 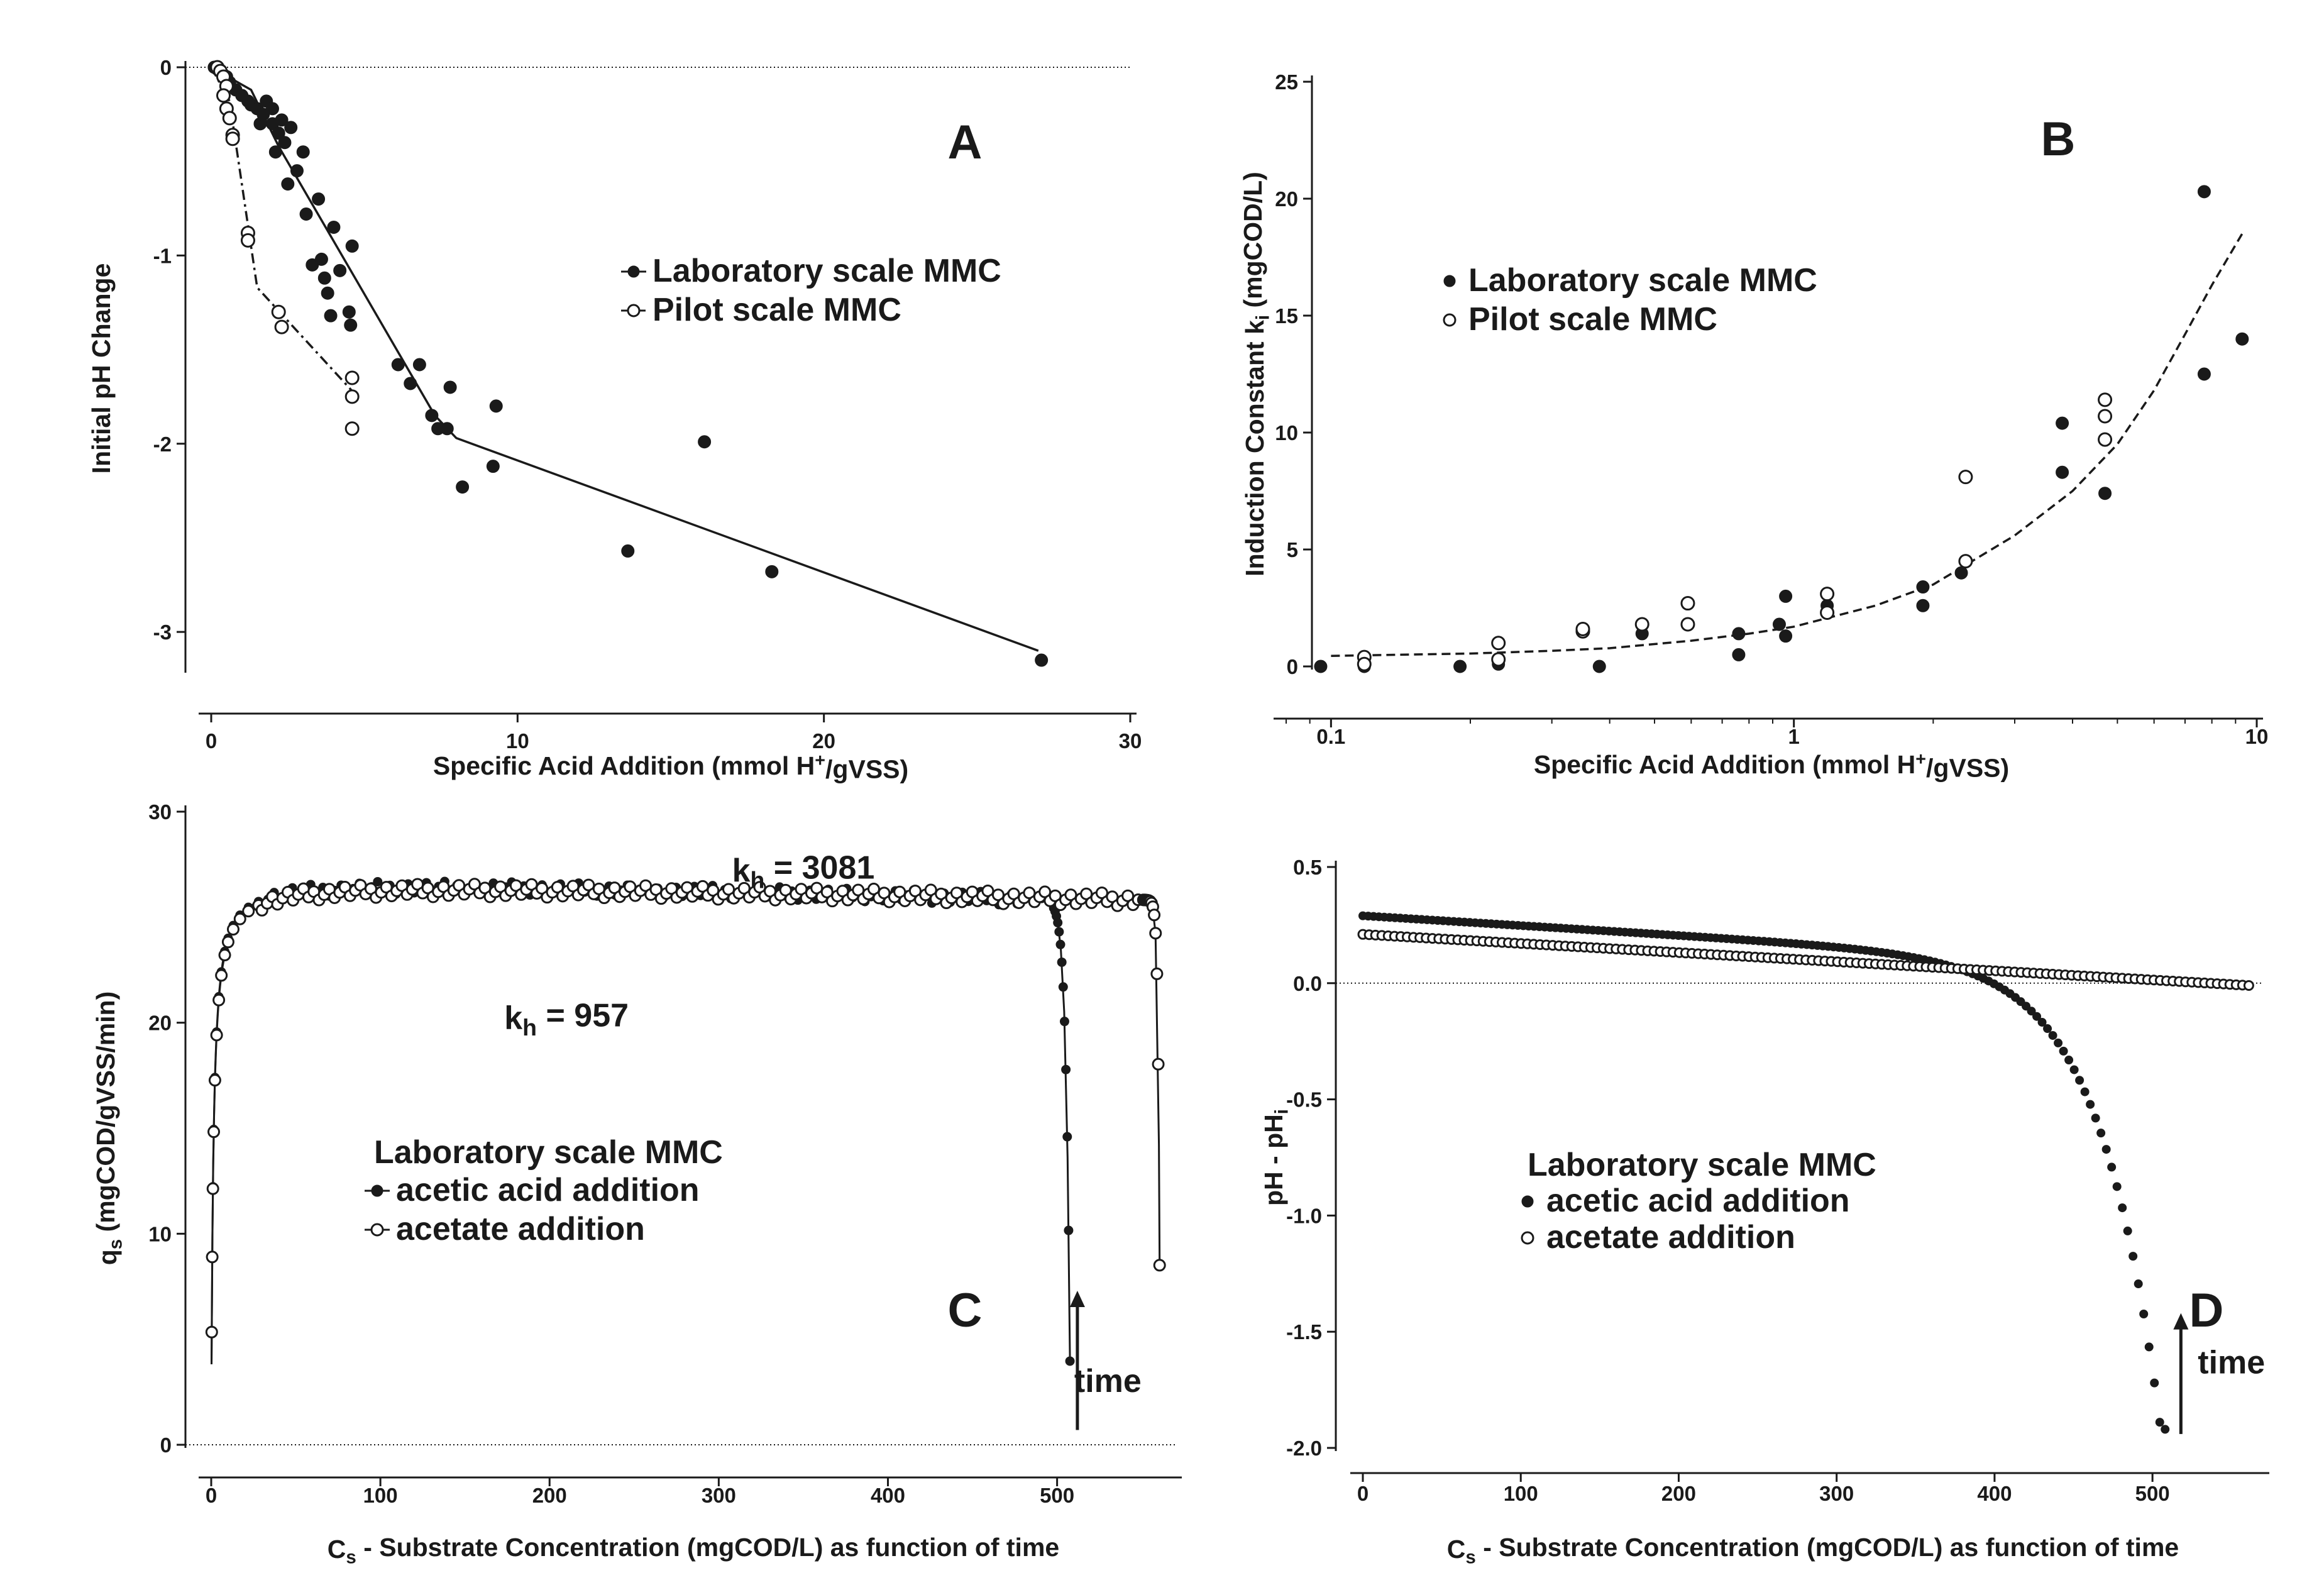 I want to click on x-tick-label: 30, so click(x=1130, y=741).